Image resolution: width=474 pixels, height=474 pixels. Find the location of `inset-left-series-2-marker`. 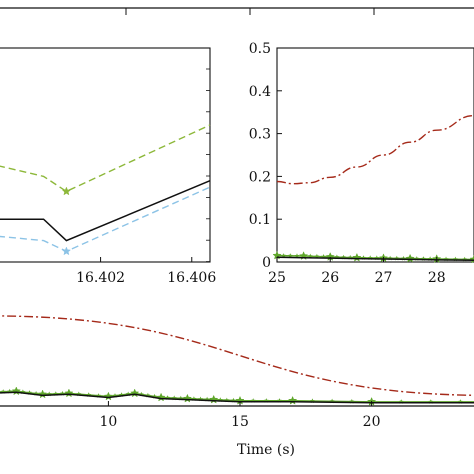

inset-left-series-2-marker is located at coordinates (66, 251).